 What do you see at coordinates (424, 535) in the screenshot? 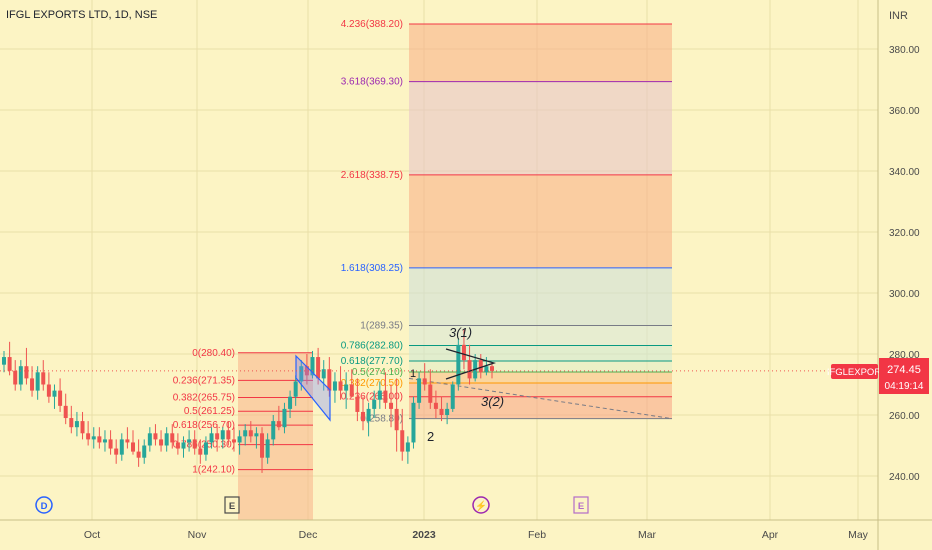
I see `time-axis-tick: 2023` at bounding box center [424, 535].